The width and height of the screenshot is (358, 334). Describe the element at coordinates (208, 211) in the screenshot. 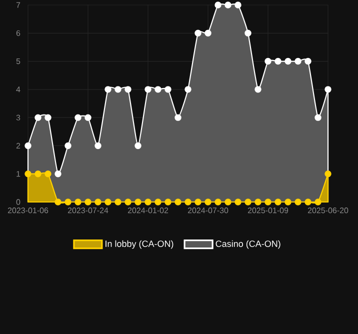

I see `x-tick-label: 2024-07-30` at that location.